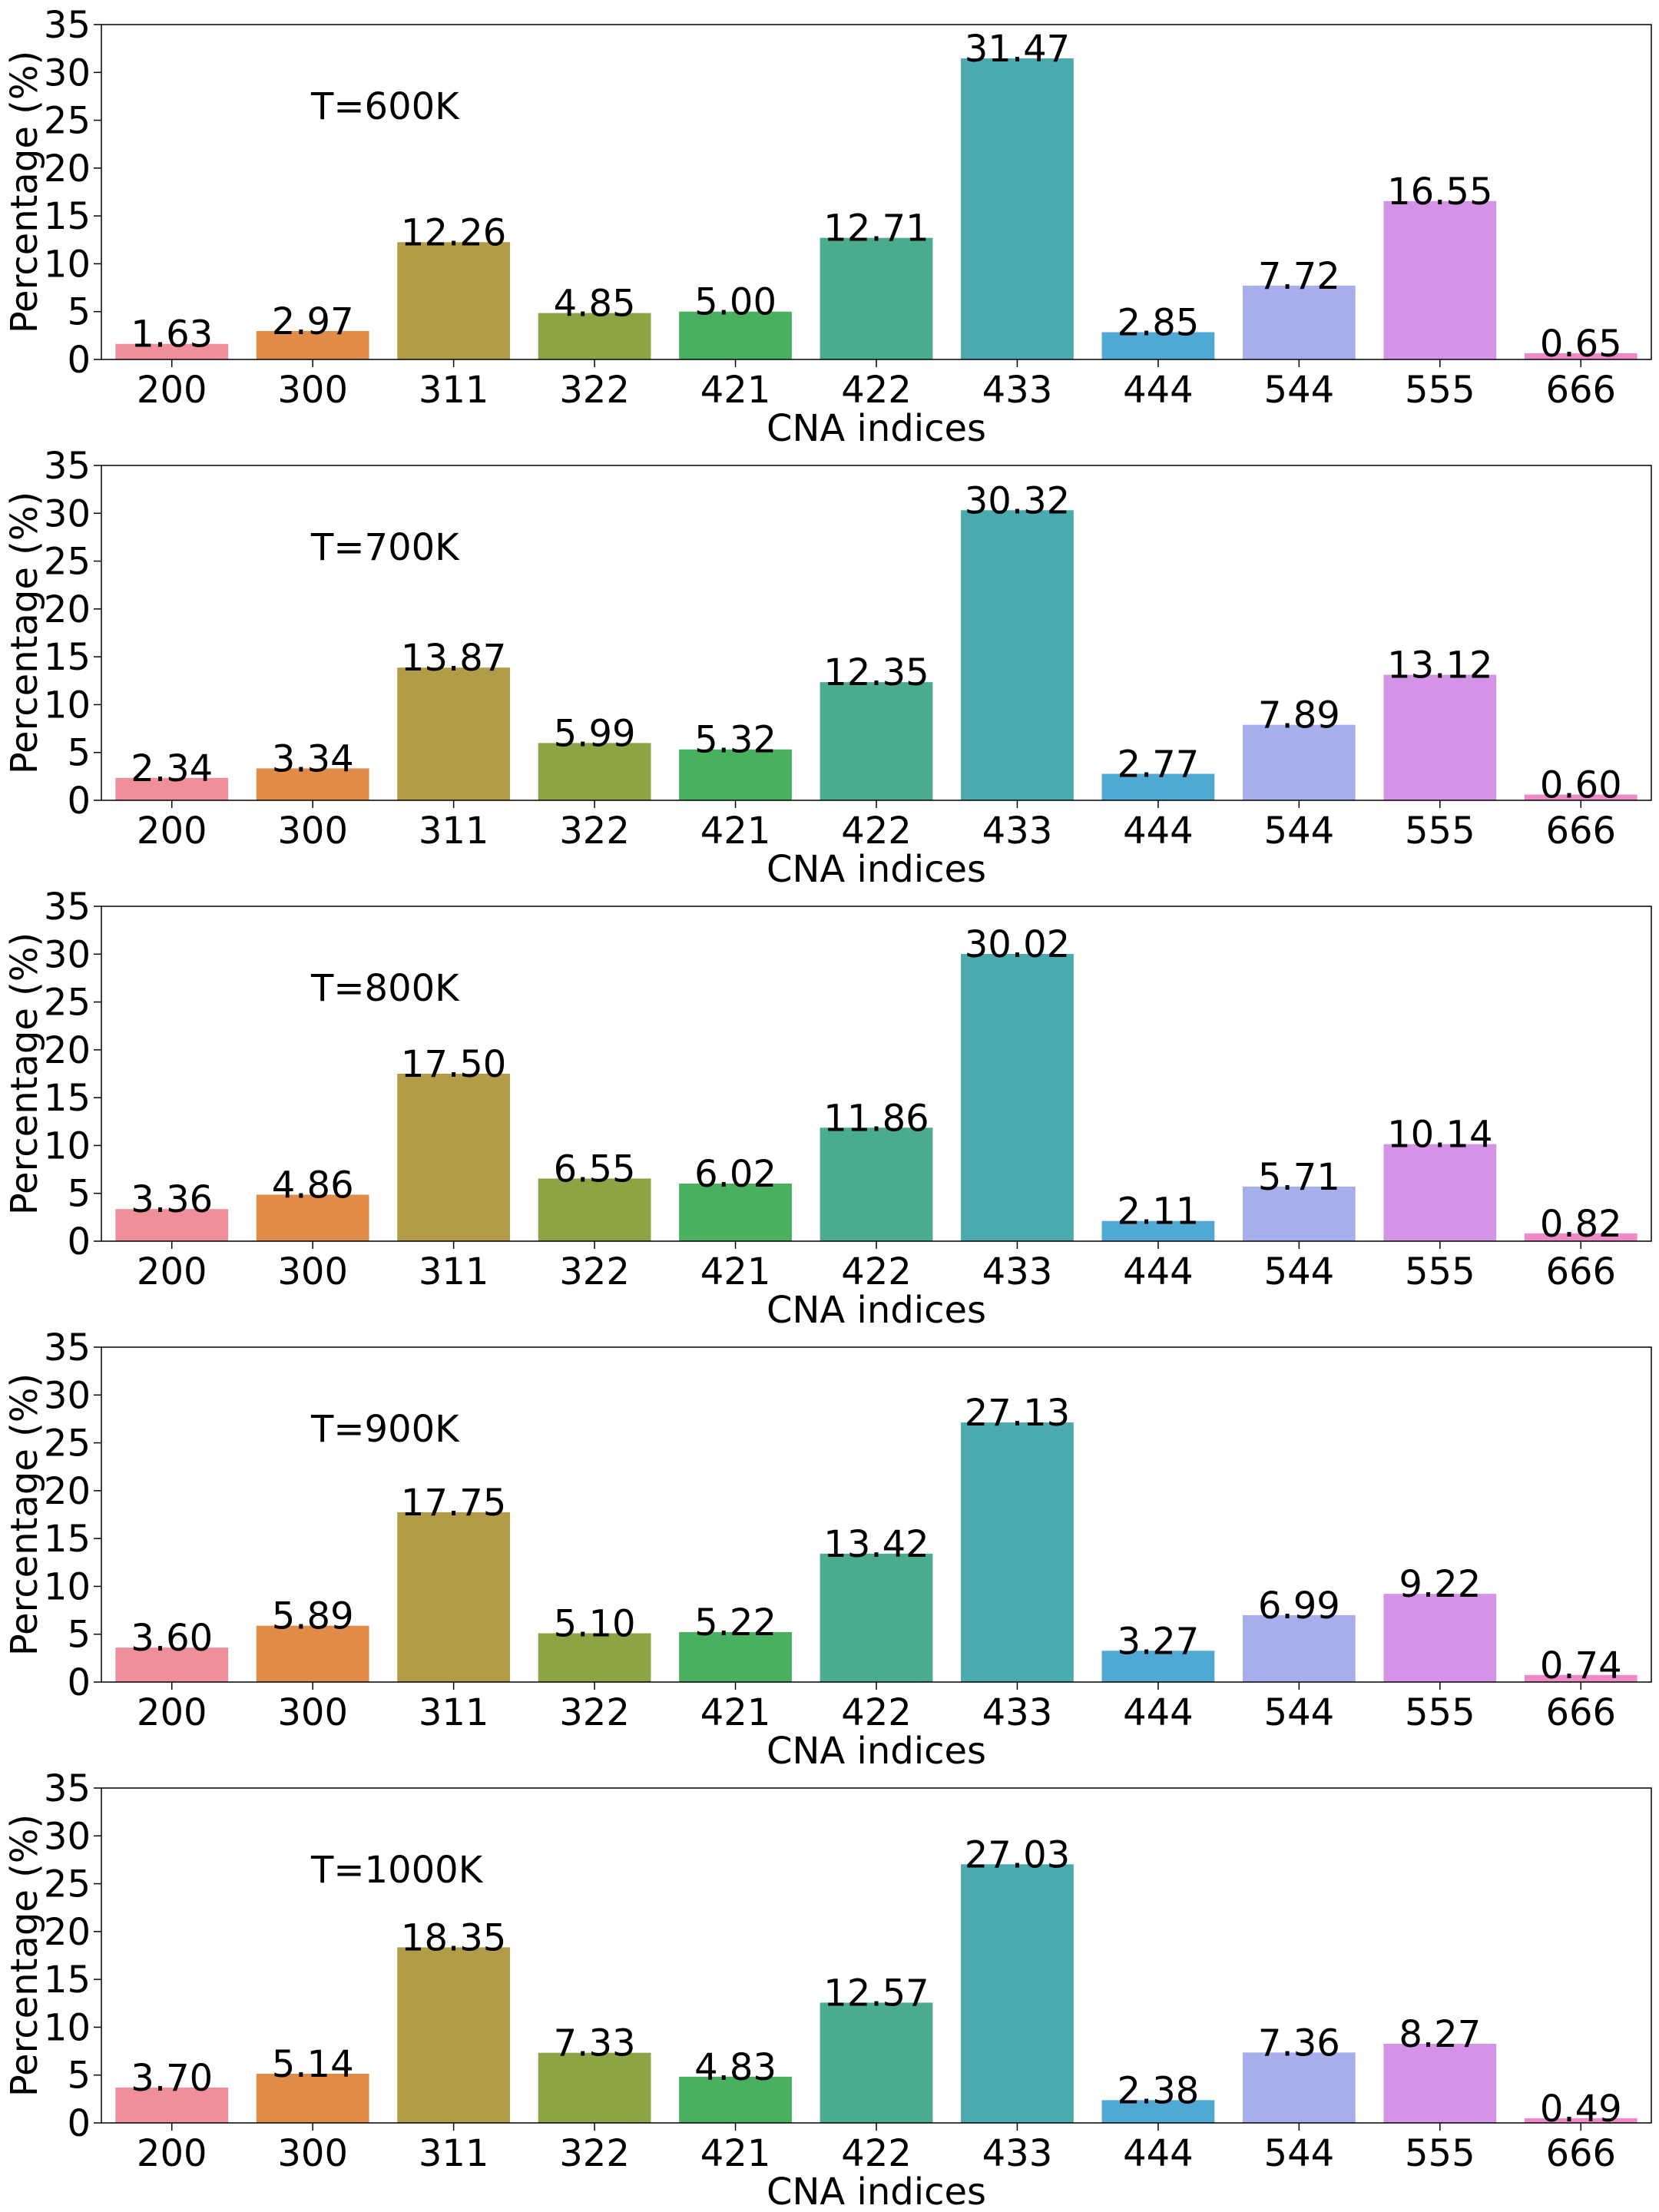  Describe the element at coordinates (1581, 344) in the screenshot. I see `value-label: 0.65` at that location.